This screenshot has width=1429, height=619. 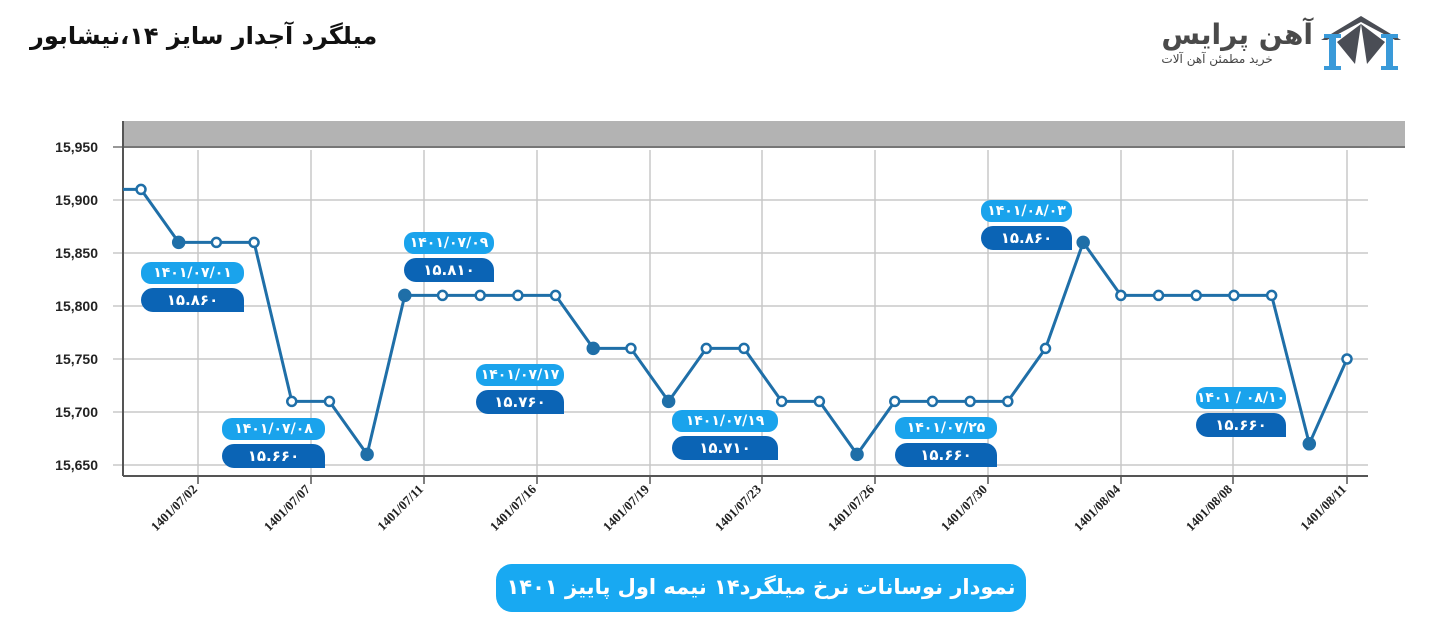 I want to click on x-tick-label: 1401/07/30, so click(x=964, y=508).